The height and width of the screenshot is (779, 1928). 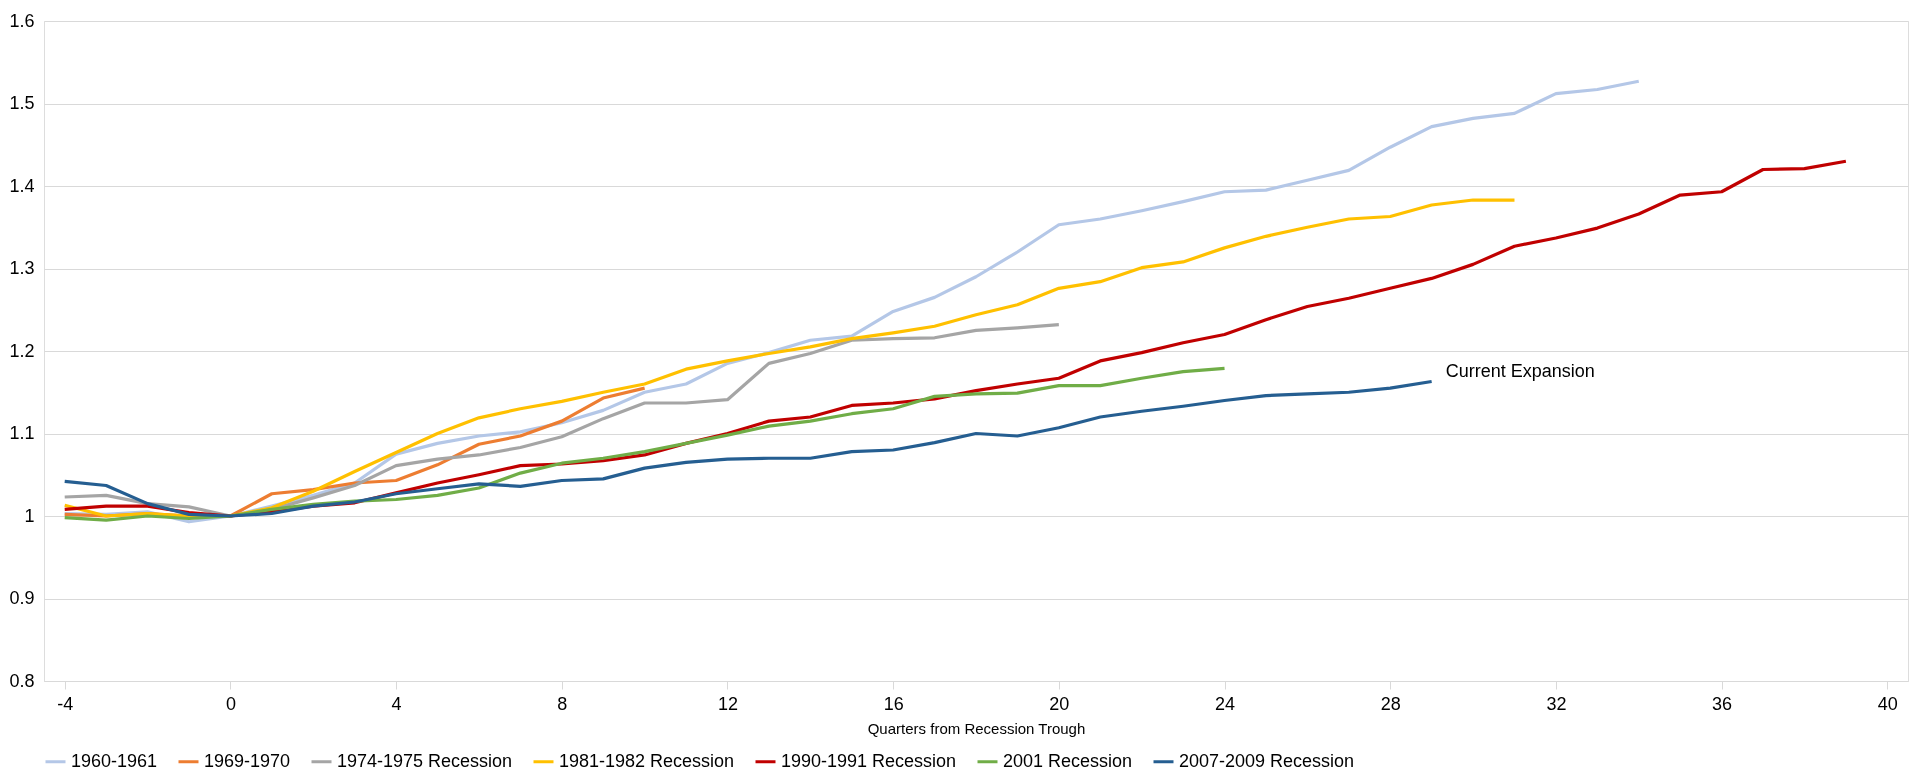 I want to click on x-tick-label: 0, so click(x=230, y=703).